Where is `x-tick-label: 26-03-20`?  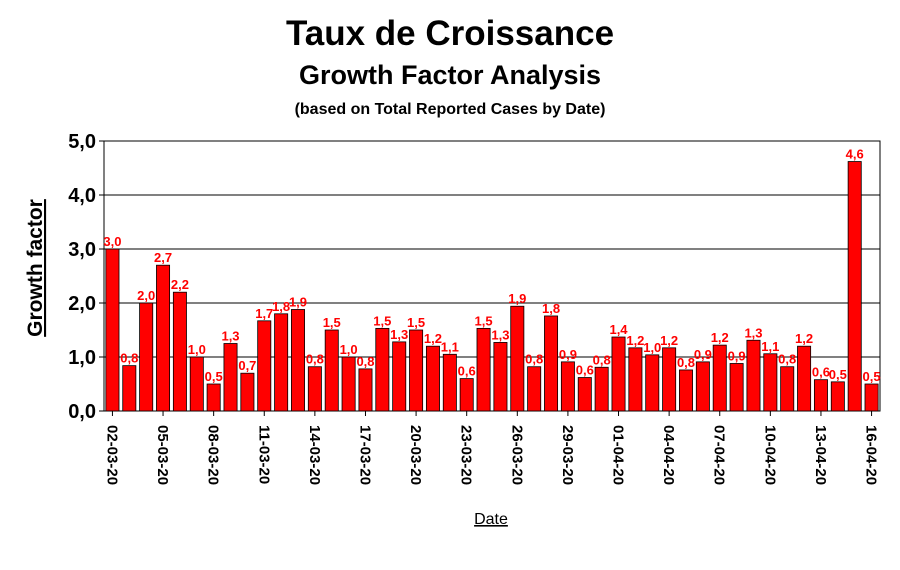 x-tick-label: 26-03-20 is located at coordinates (516, 455).